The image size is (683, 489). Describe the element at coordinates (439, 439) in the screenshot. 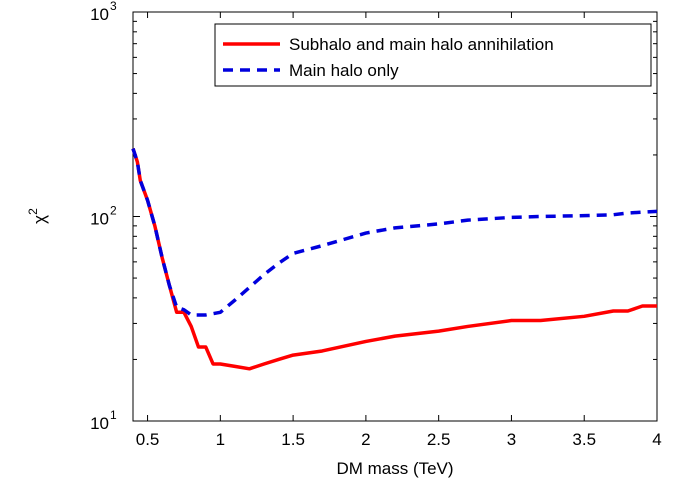

I see `x-tick-label-4: 2.5` at that location.